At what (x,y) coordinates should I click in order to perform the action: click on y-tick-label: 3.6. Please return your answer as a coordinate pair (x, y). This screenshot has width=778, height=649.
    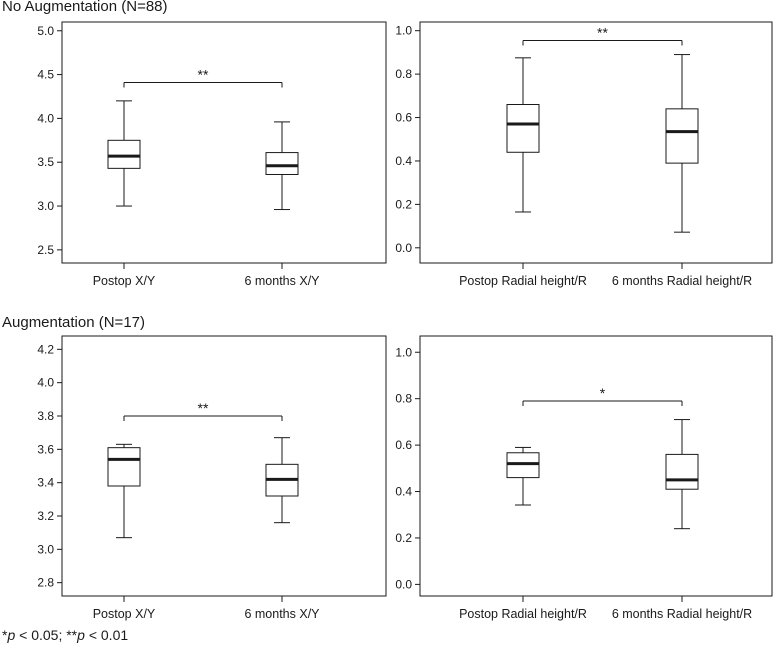
    Looking at the image, I should click on (45, 449).